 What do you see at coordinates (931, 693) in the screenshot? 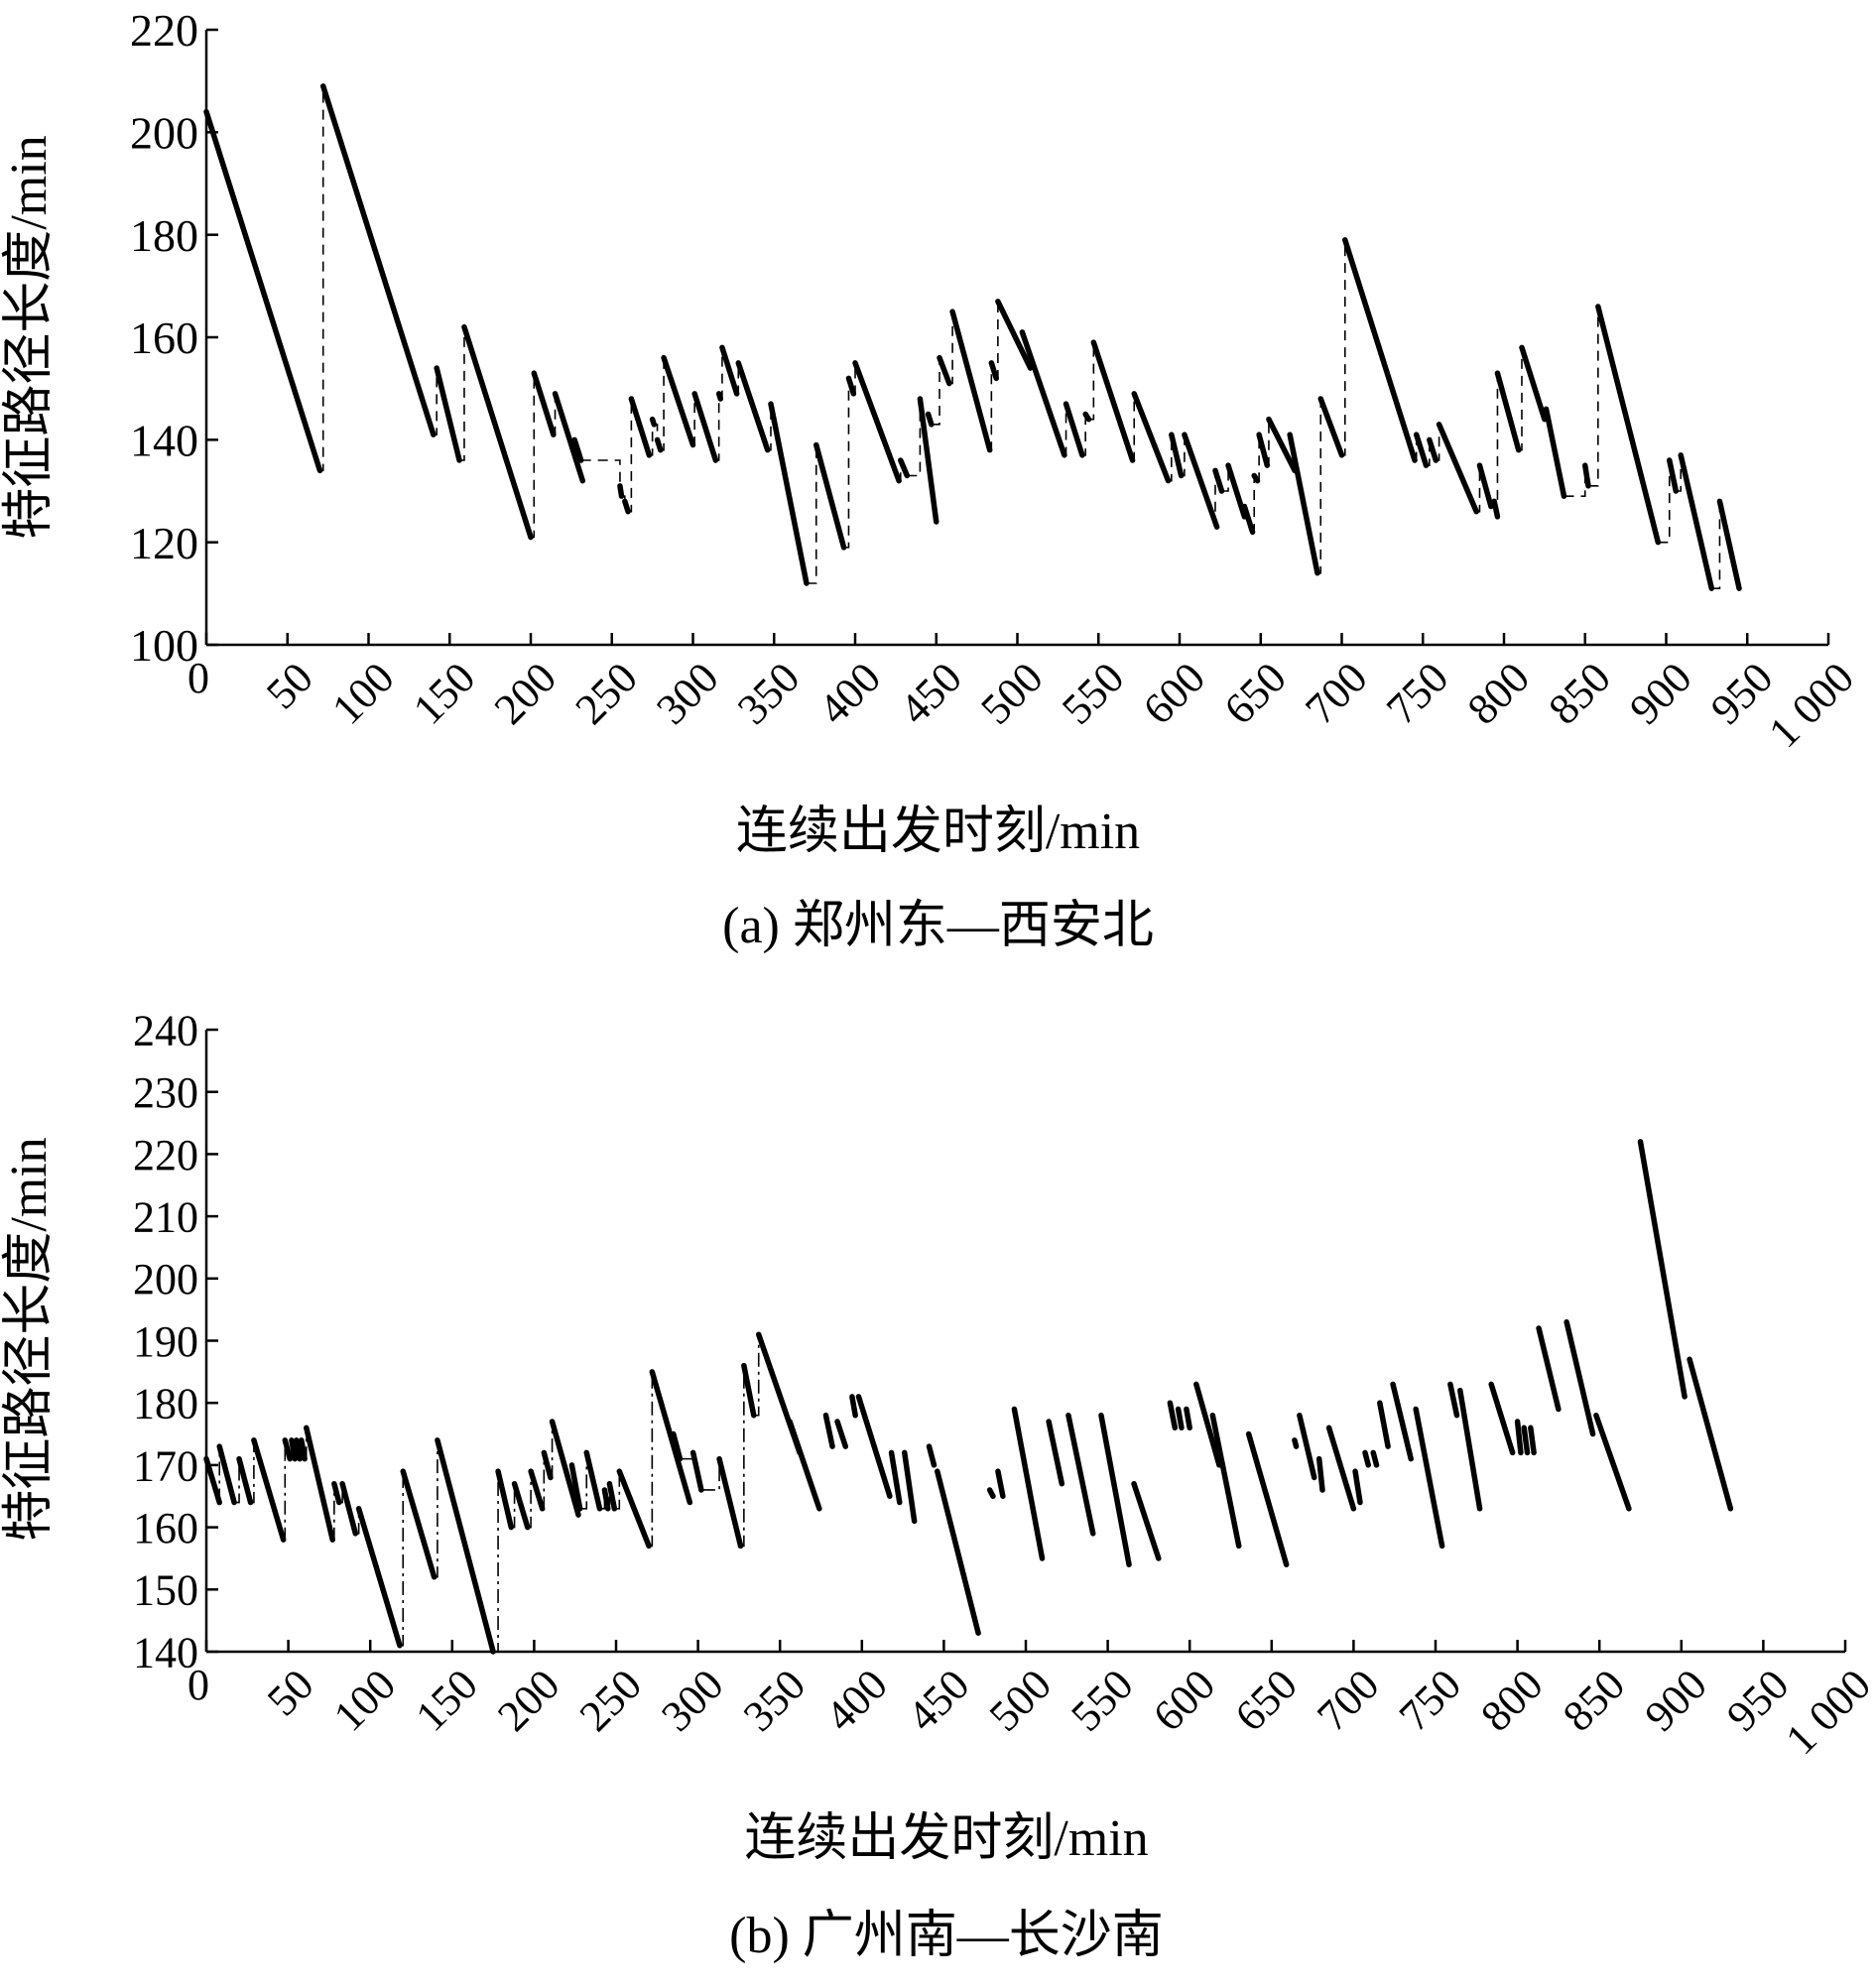
I see `x-tick-label: 450` at bounding box center [931, 693].